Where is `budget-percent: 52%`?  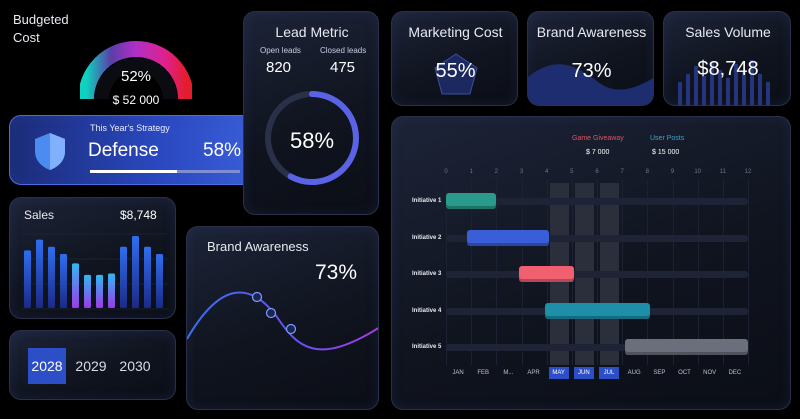
budget-percent: 52% is located at coordinates (136, 76).